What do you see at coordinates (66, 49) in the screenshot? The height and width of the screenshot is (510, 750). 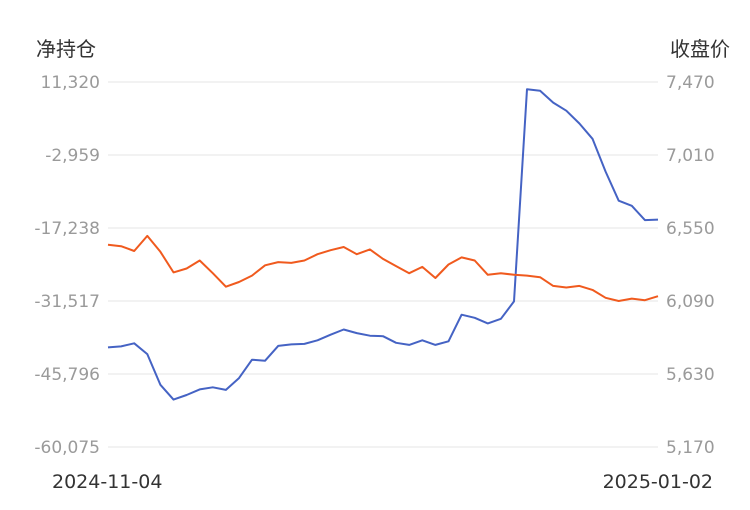 I see `left-axis-title: 净持仓` at bounding box center [66, 49].